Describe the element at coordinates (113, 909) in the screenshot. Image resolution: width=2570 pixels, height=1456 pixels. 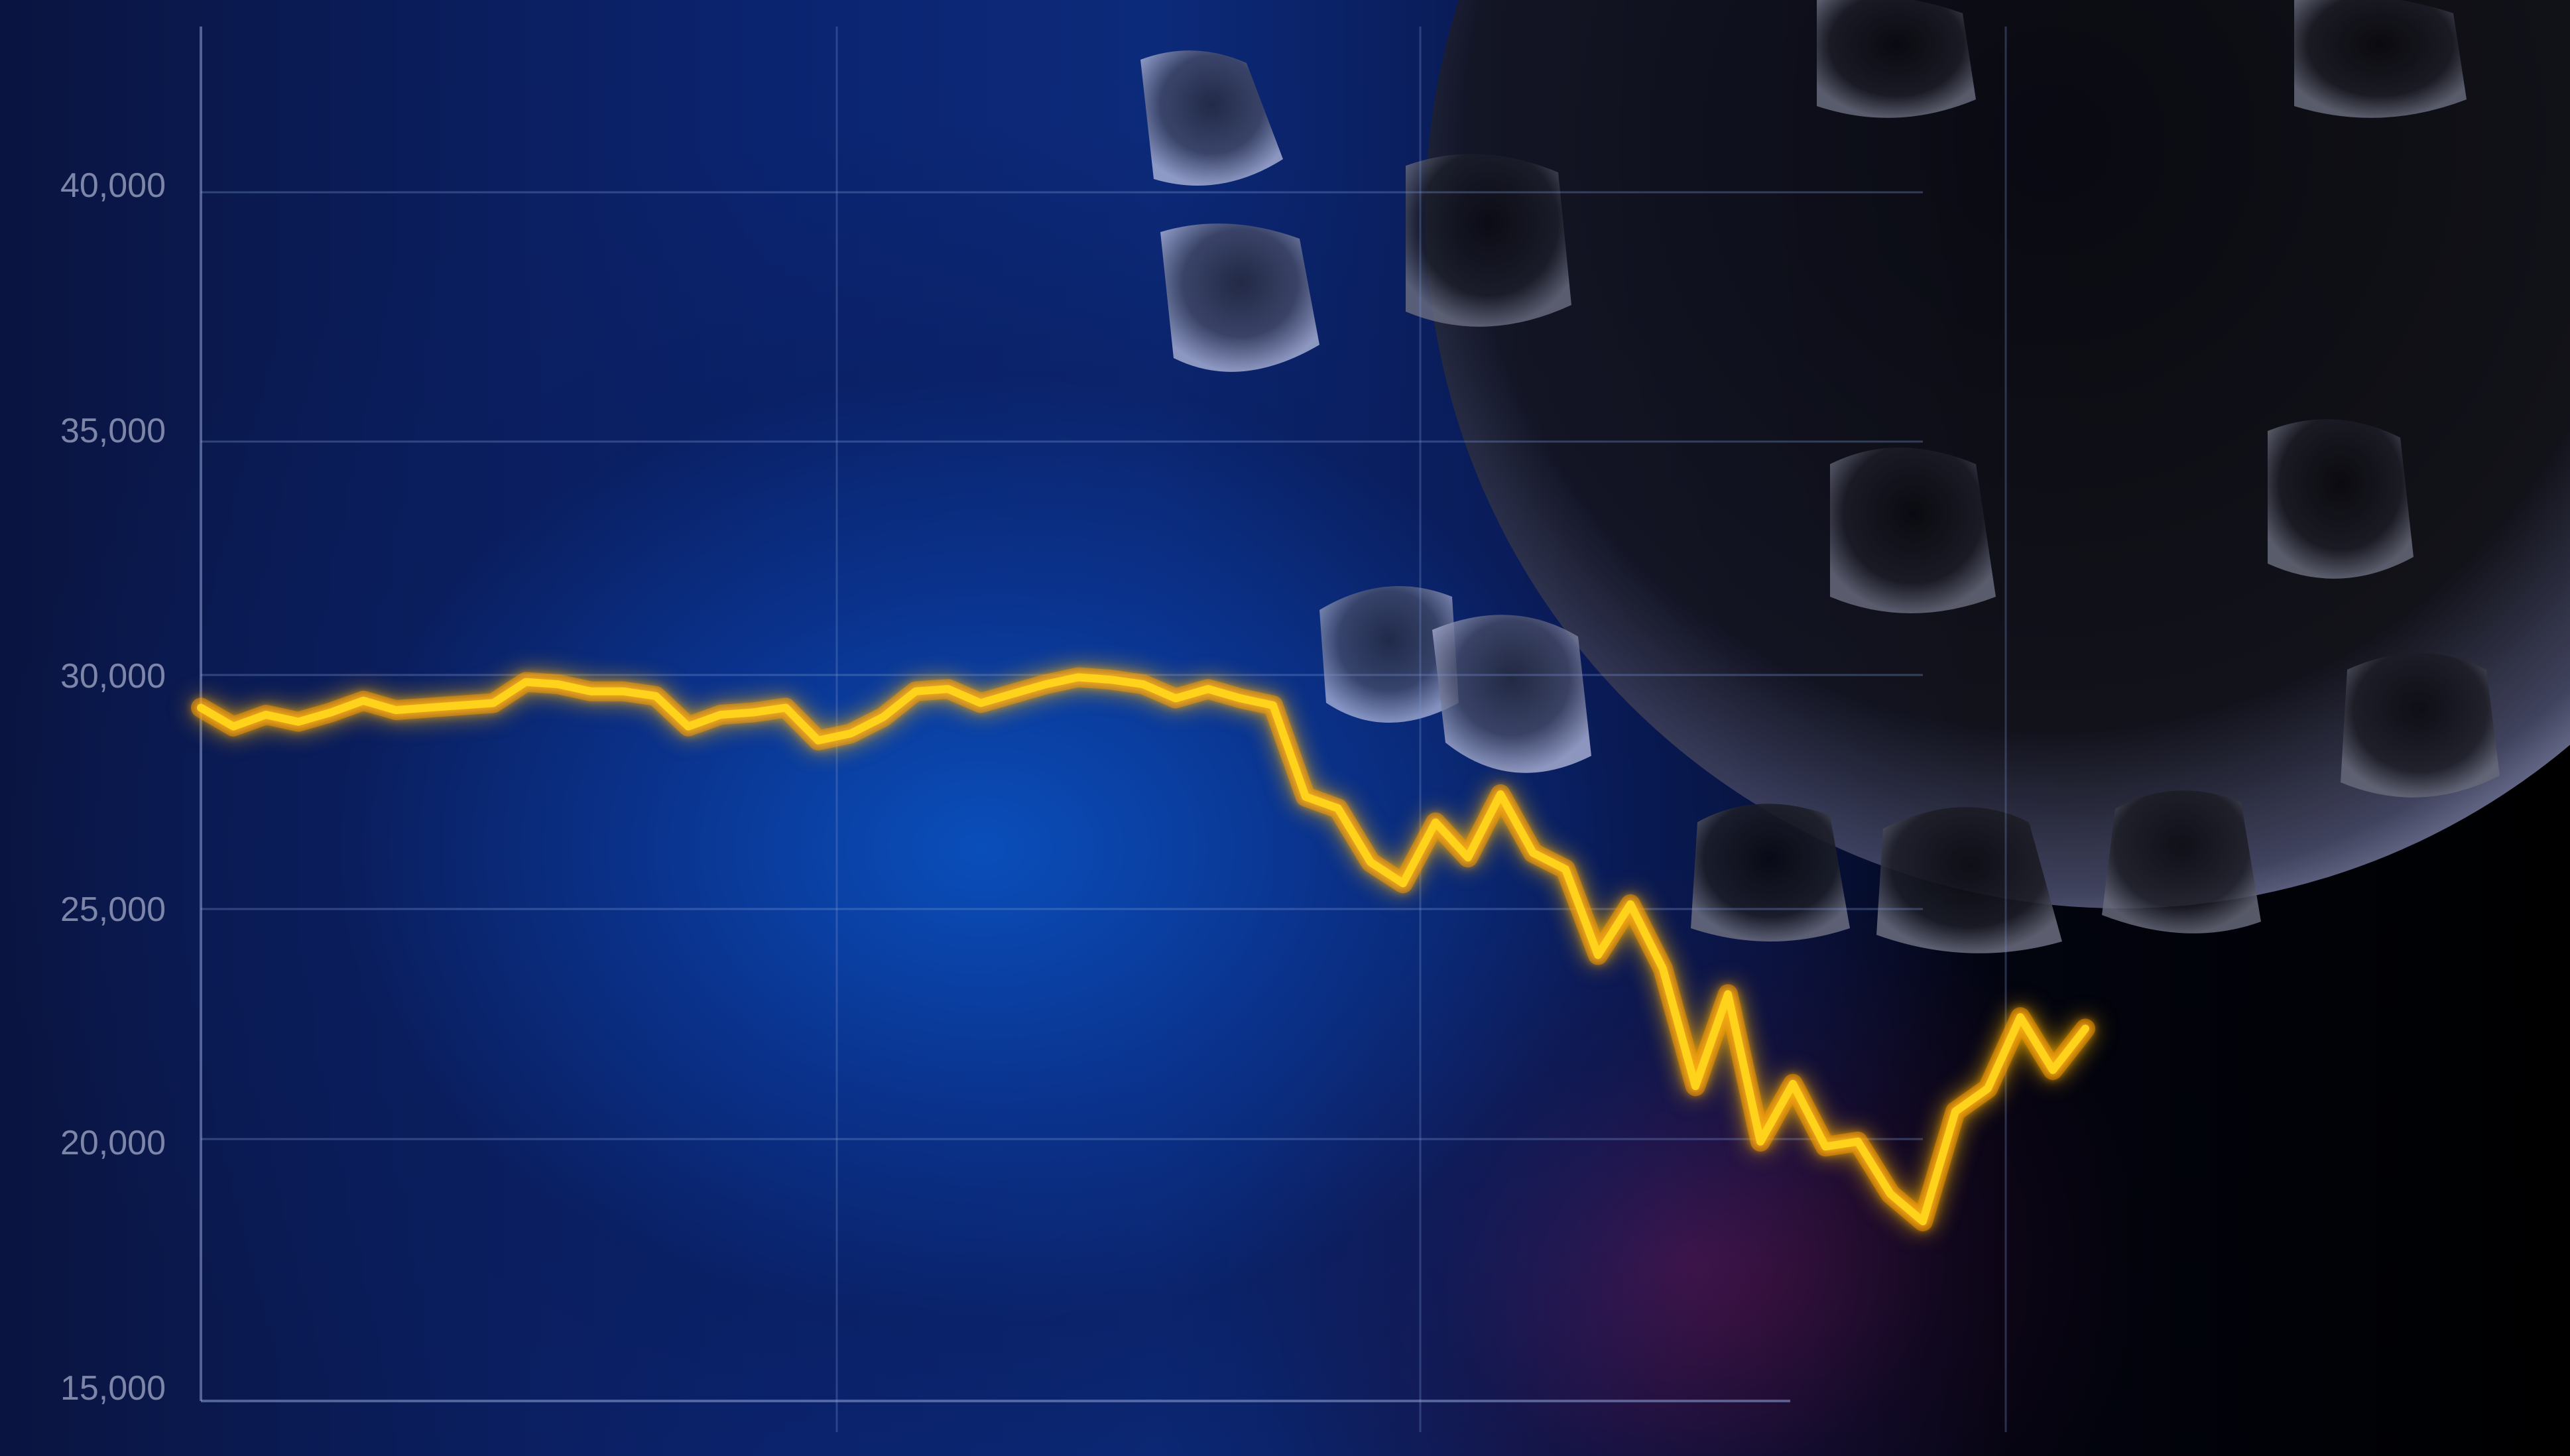
I see `y-tick-label: 25,000` at that location.